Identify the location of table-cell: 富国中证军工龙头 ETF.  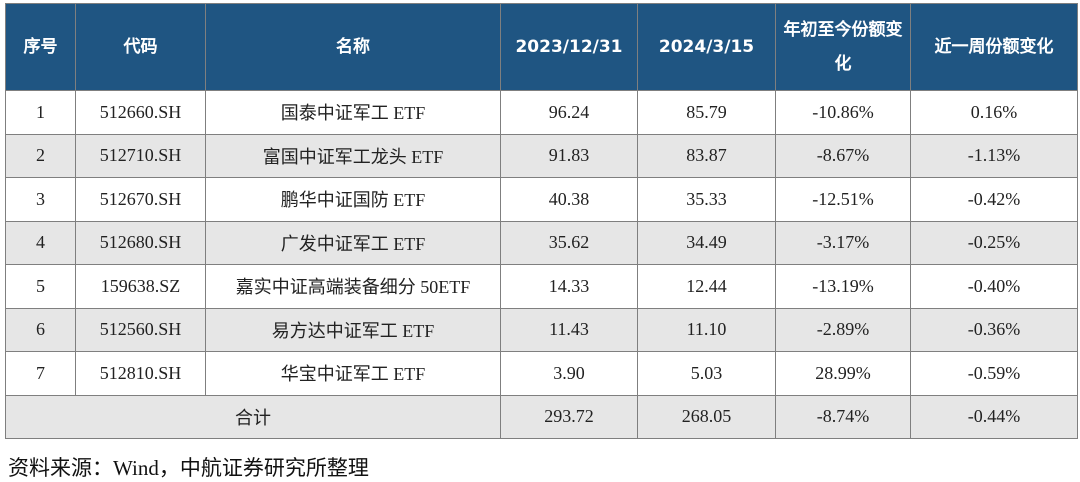
(353, 155).